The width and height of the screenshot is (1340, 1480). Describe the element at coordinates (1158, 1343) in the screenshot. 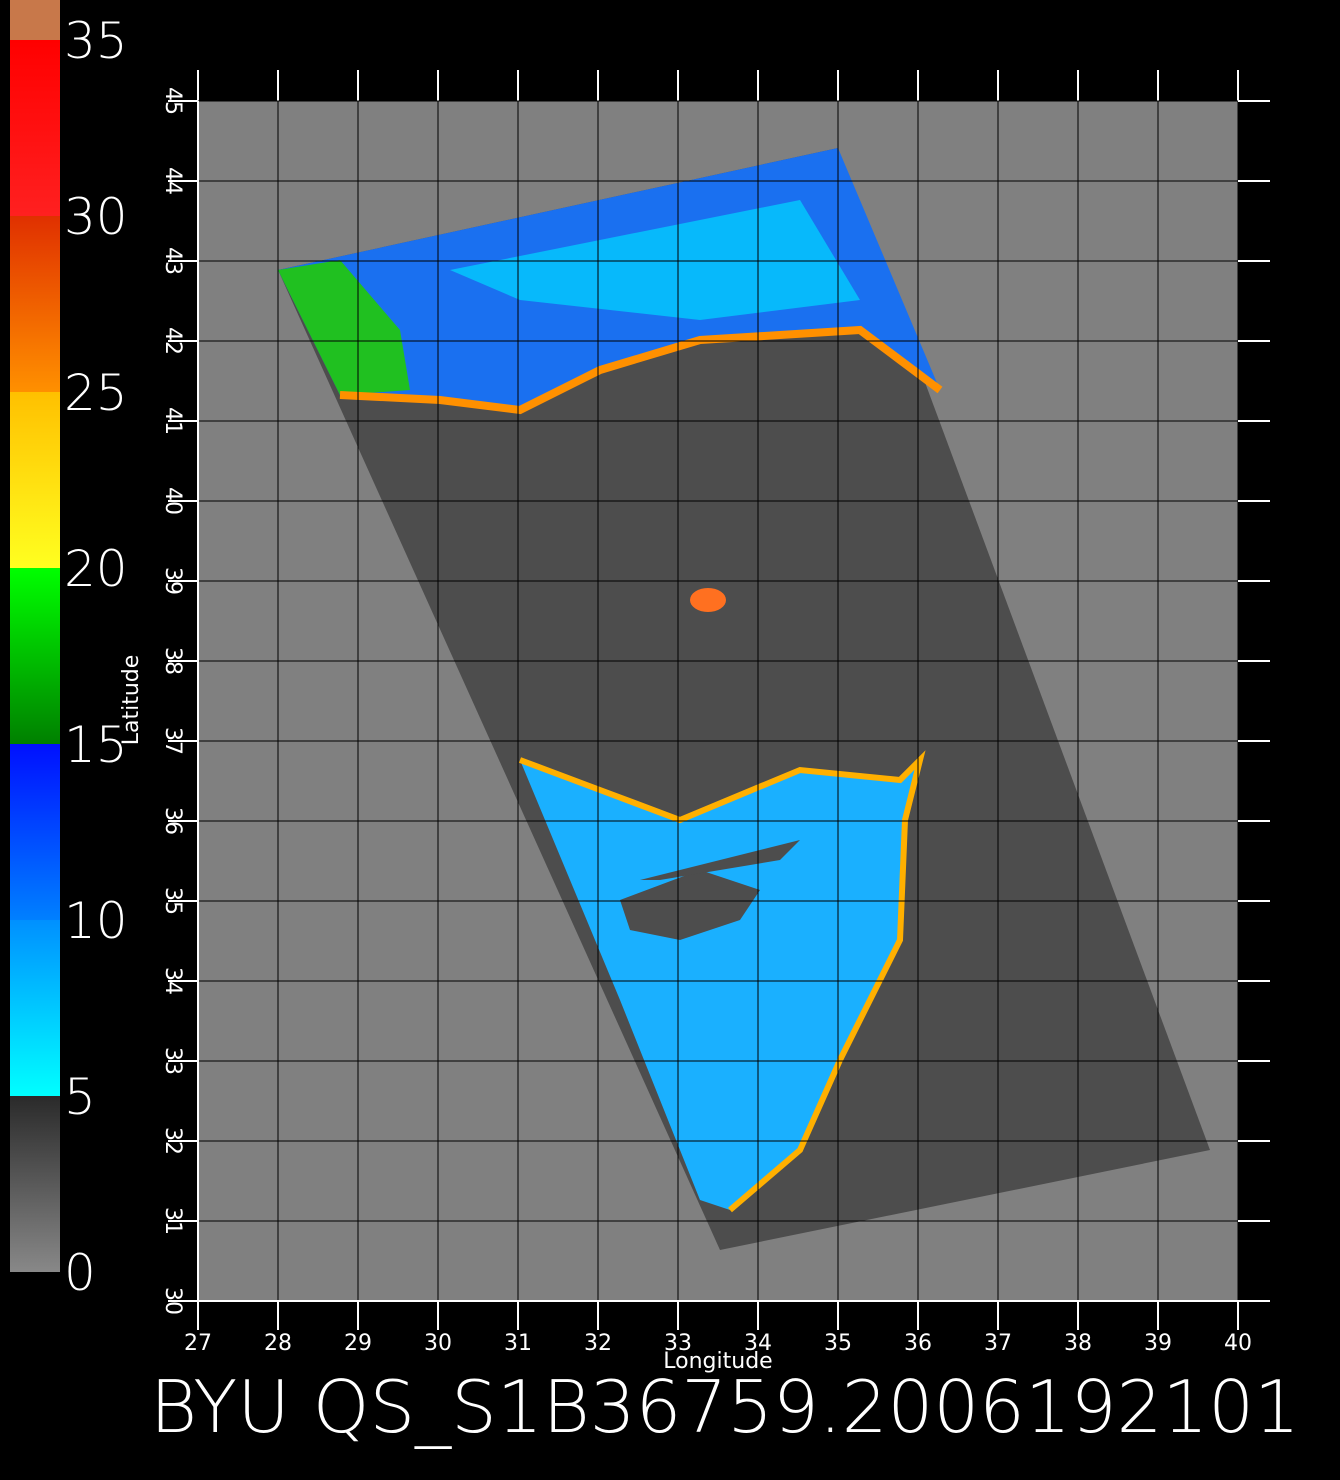

I see `x-tick-label: 39` at that location.